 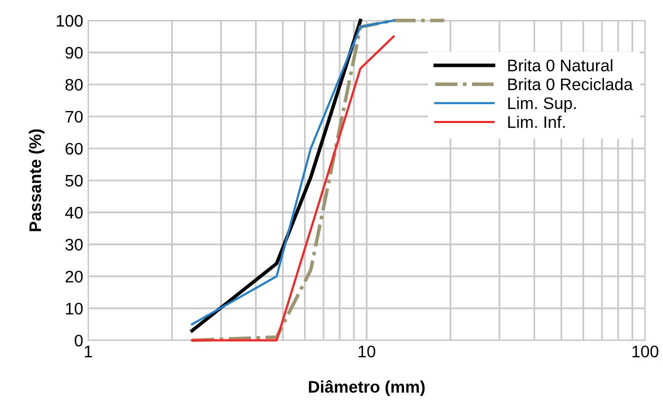 What do you see at coordinates (74, 212) in the screenshot?
I see `y-tick-label: 40` at bounding box center [74, 212].